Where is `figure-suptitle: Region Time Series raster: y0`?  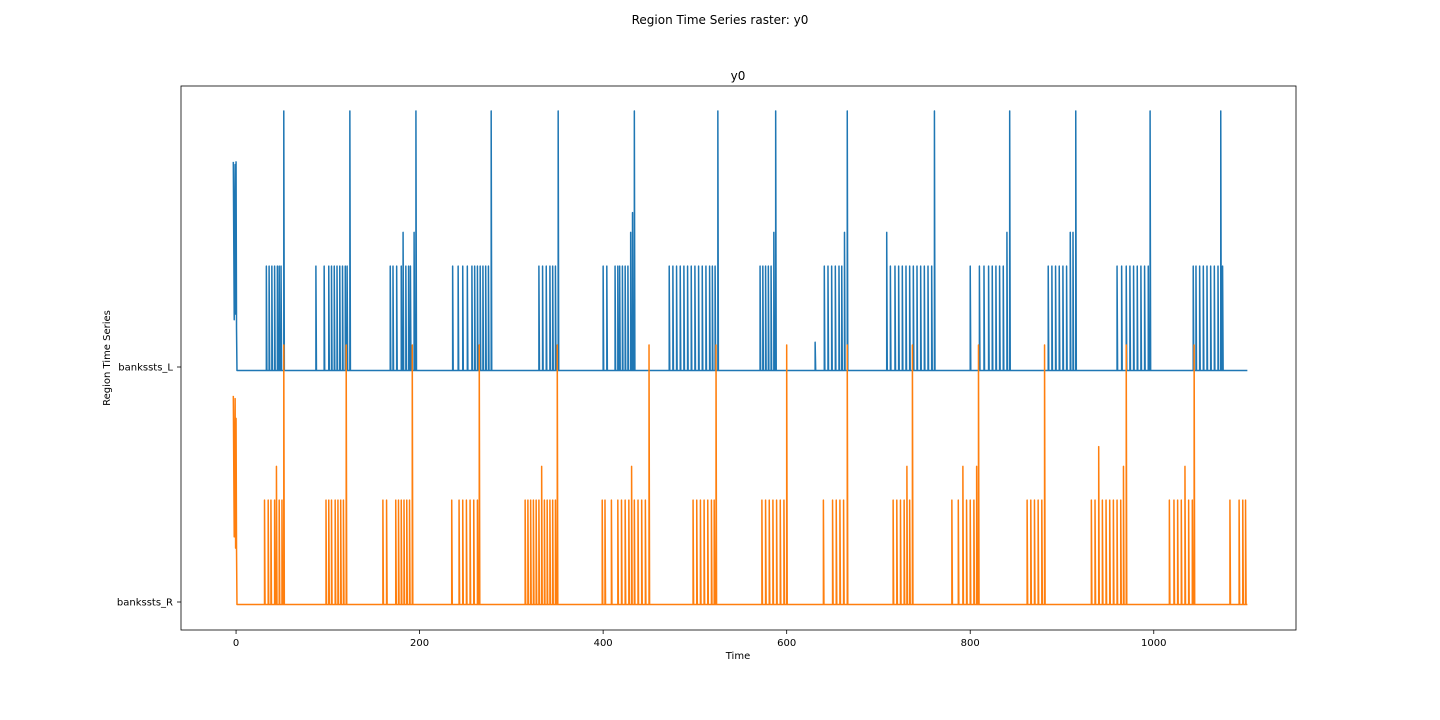
figure-suptitle: Region Time Series raster: y0 is located at coordinates (720, 20).